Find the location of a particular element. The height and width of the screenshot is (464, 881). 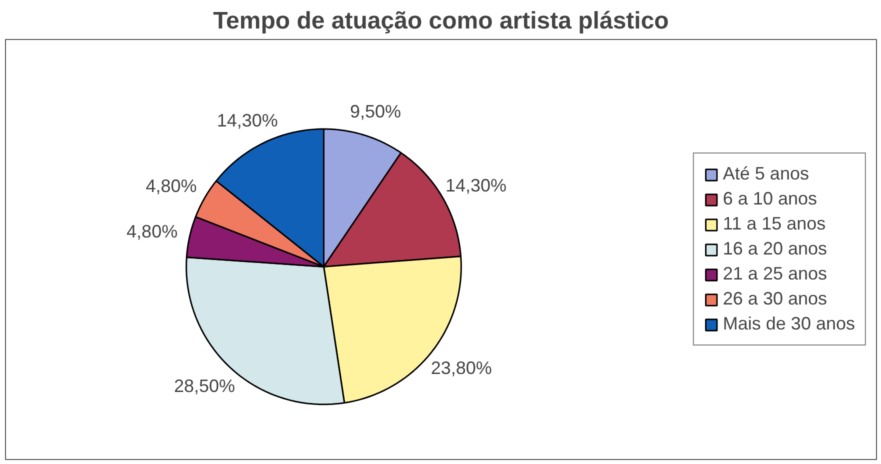

legend-label: 6 a 10 anos is located at coordinates (769, 199).